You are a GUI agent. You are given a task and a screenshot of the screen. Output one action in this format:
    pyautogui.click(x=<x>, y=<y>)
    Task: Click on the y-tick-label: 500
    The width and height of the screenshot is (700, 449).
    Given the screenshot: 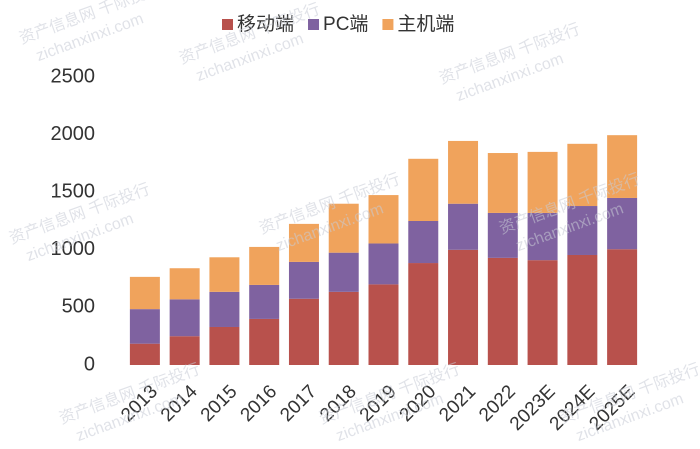 What is the action you would take?
    pyautogui.click(x=78, y=307)
    